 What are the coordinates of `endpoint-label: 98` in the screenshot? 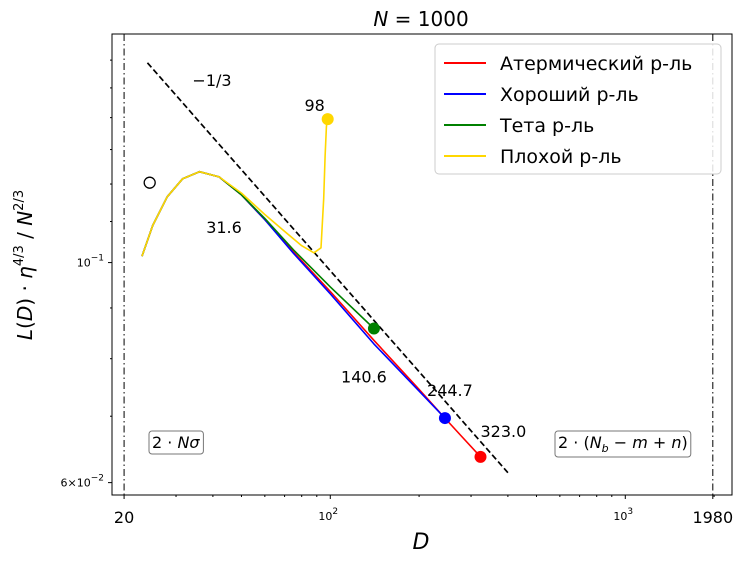 It's located at (315, 105).